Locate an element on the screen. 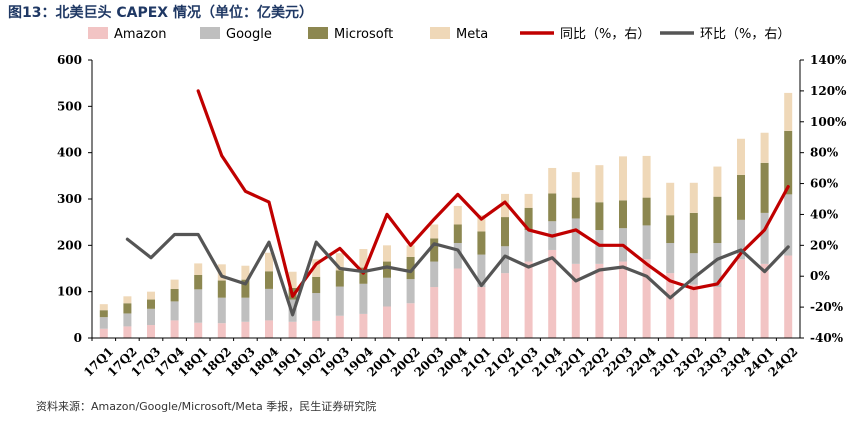 Image resolution: width=862 pixels, height=423 pixels. left-tick-label: 300 is located at coordinates (69, 199).